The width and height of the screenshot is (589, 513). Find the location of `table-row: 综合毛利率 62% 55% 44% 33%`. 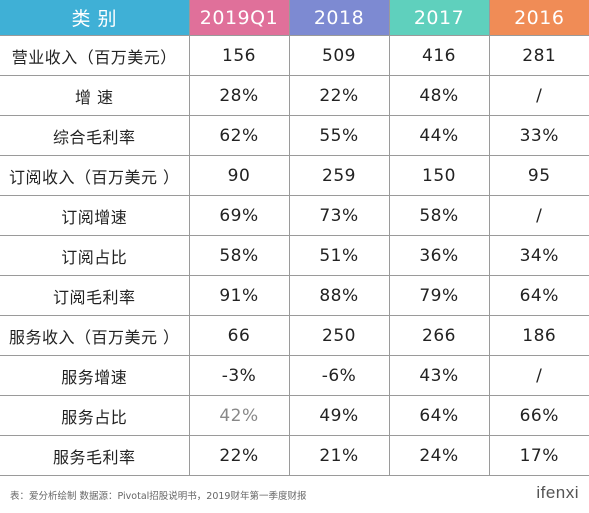

table-row: 综合毛利率 62% 55% 44% 33% is located at coordinates (294, 135).